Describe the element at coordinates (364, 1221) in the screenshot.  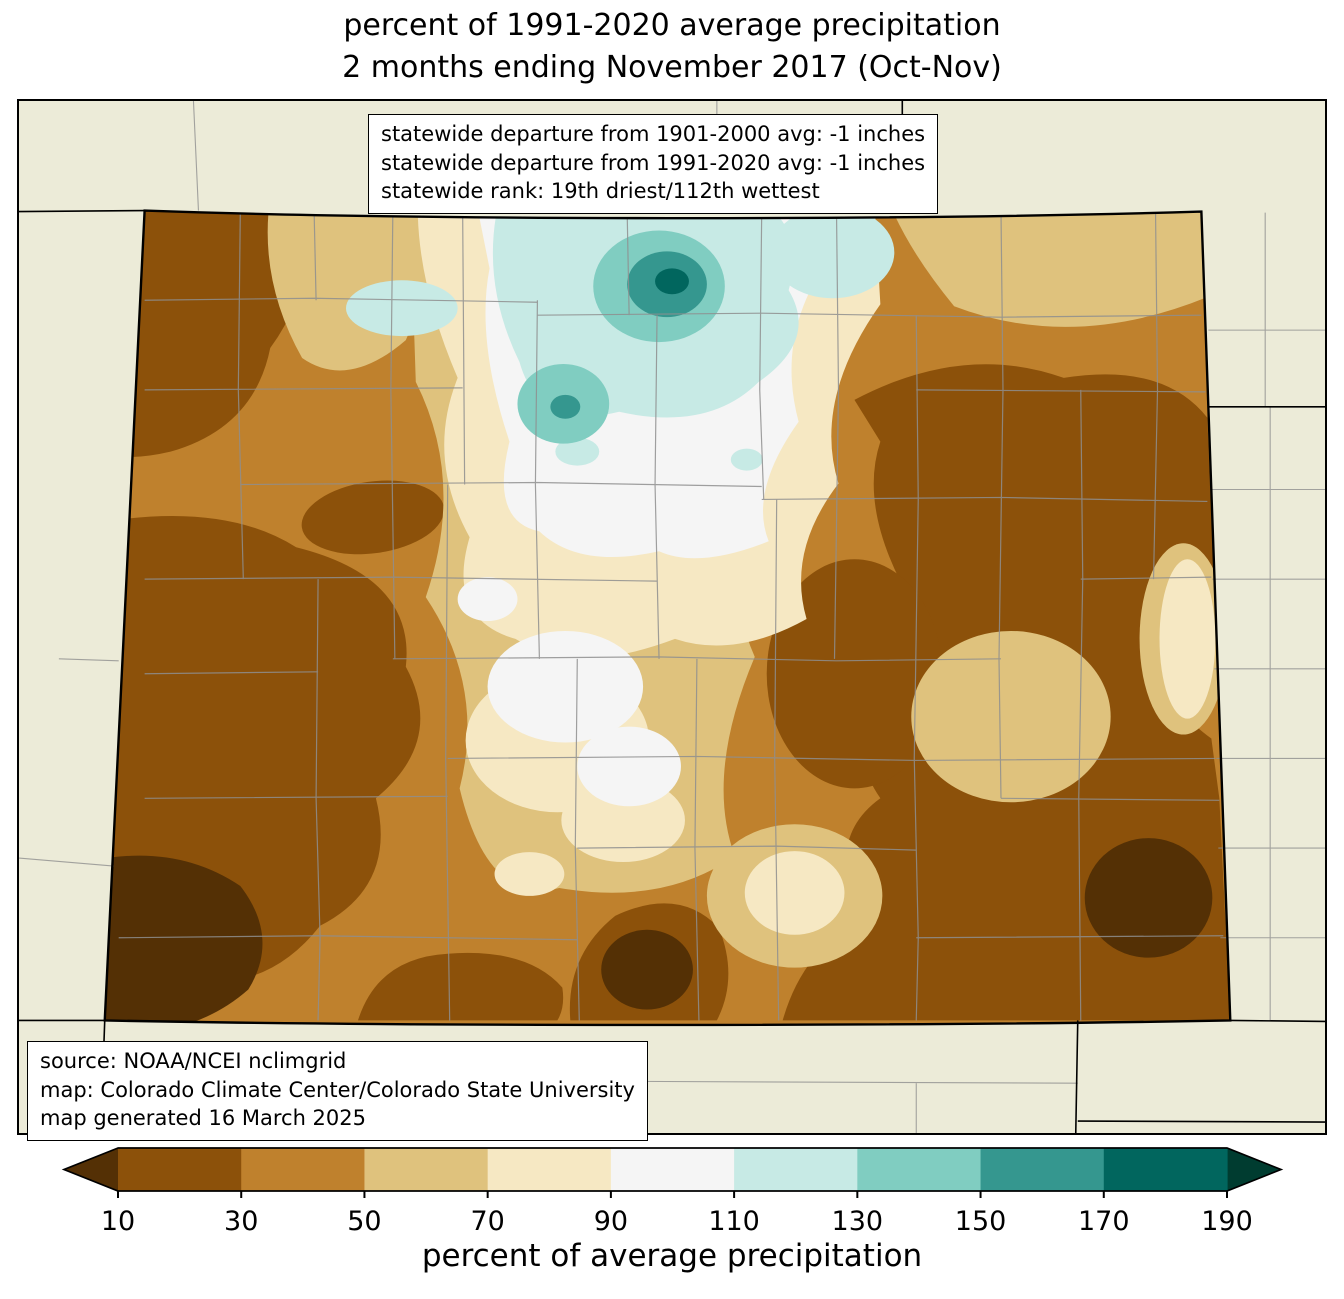
I see `colorbar-tick-label: 50` at that location.